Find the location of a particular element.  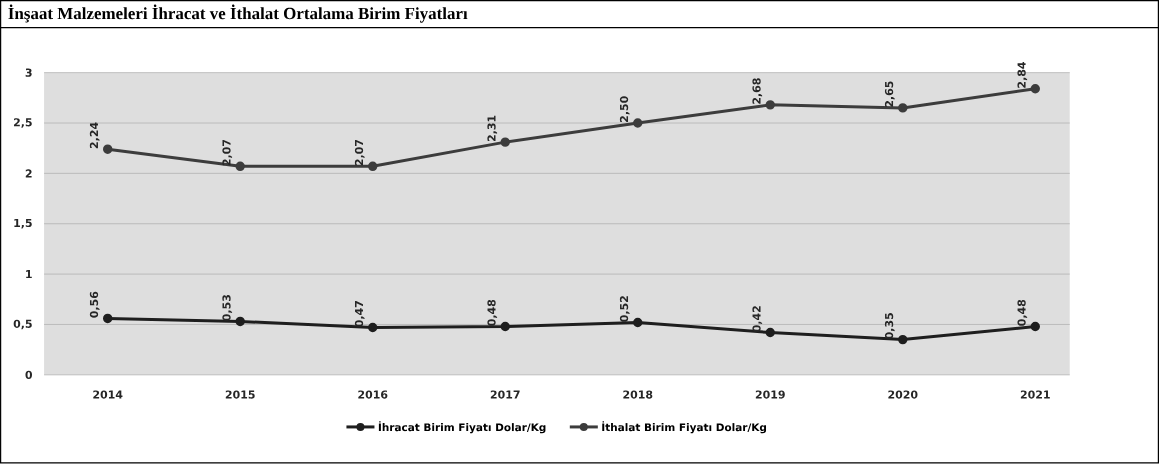

x-tick-label: 2019 is located at coordinates (770, 394).